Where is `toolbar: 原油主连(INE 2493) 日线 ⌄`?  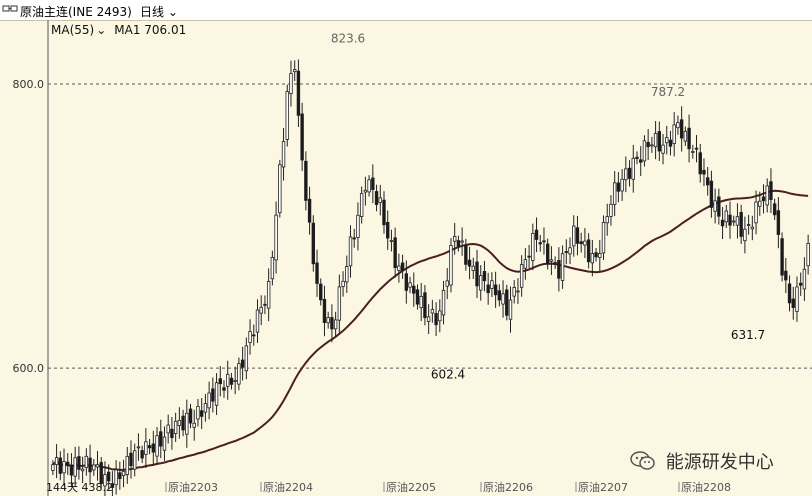
toolbar: 原油主连(INE 2493) 日线 ⌄ is located at coordinates (406, 10).